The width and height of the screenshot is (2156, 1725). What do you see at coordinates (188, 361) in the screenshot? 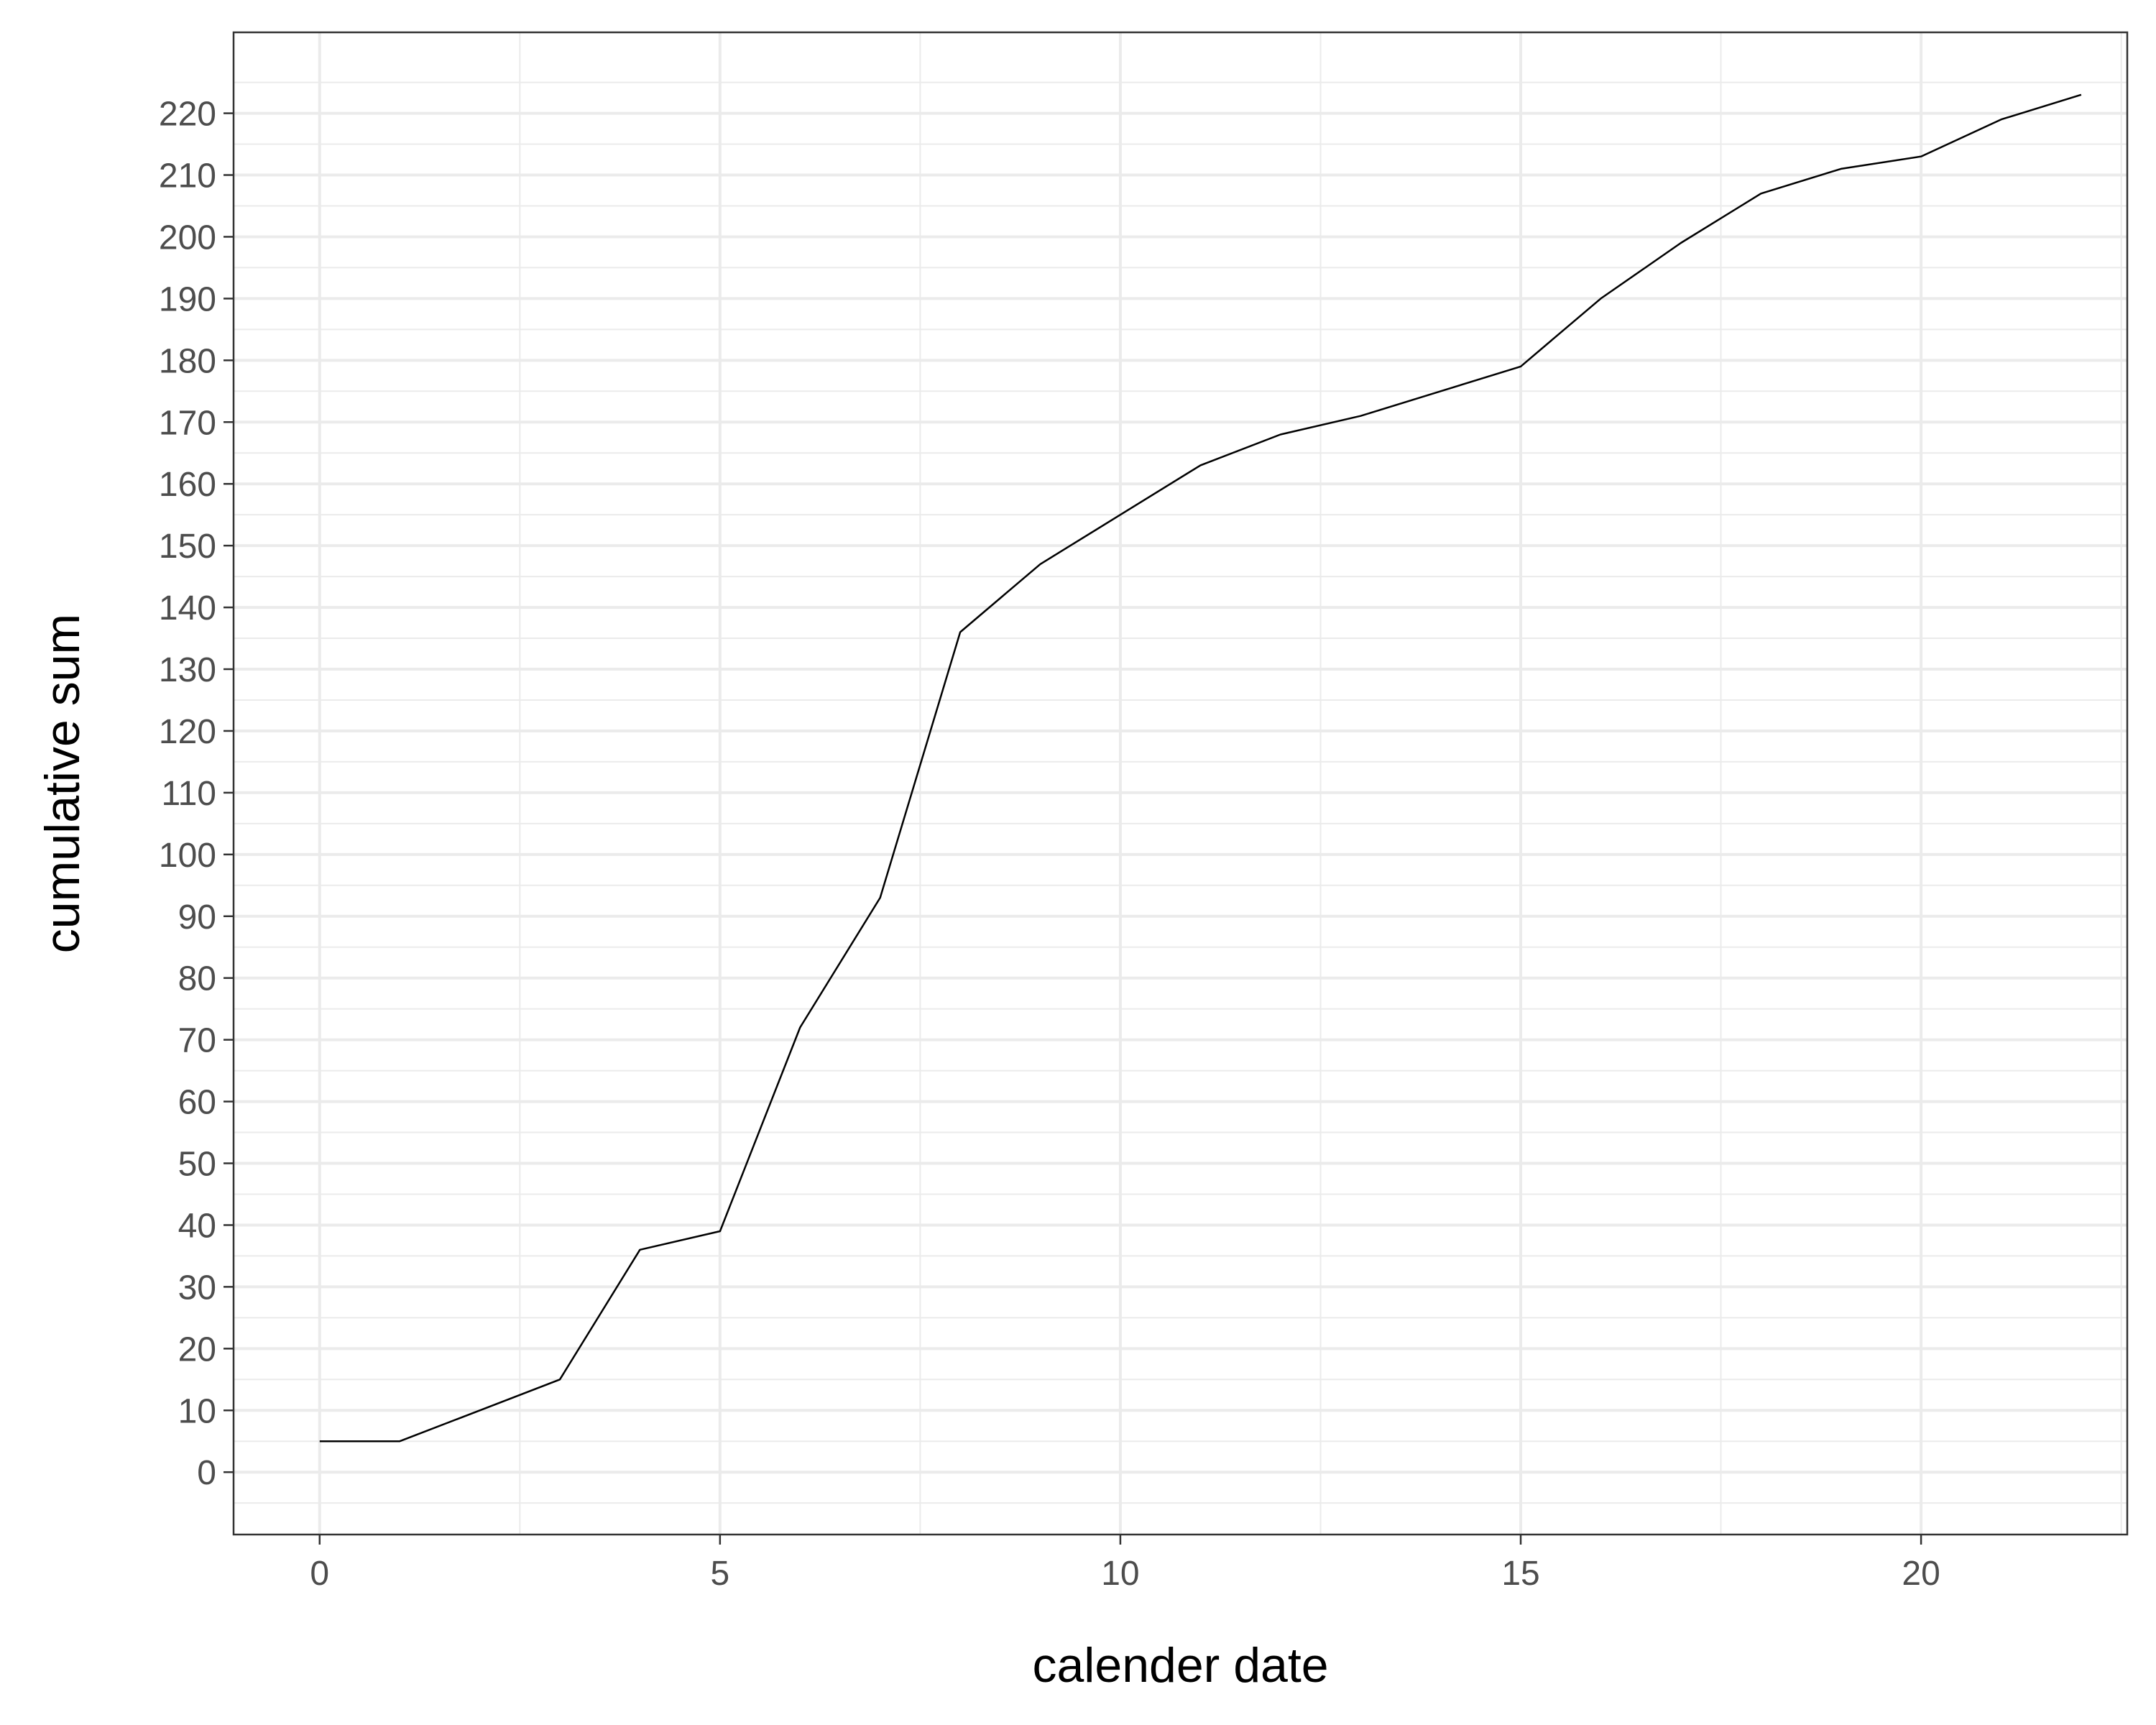
I see `y-tick-label: 180` at bounding box center [188, 361].